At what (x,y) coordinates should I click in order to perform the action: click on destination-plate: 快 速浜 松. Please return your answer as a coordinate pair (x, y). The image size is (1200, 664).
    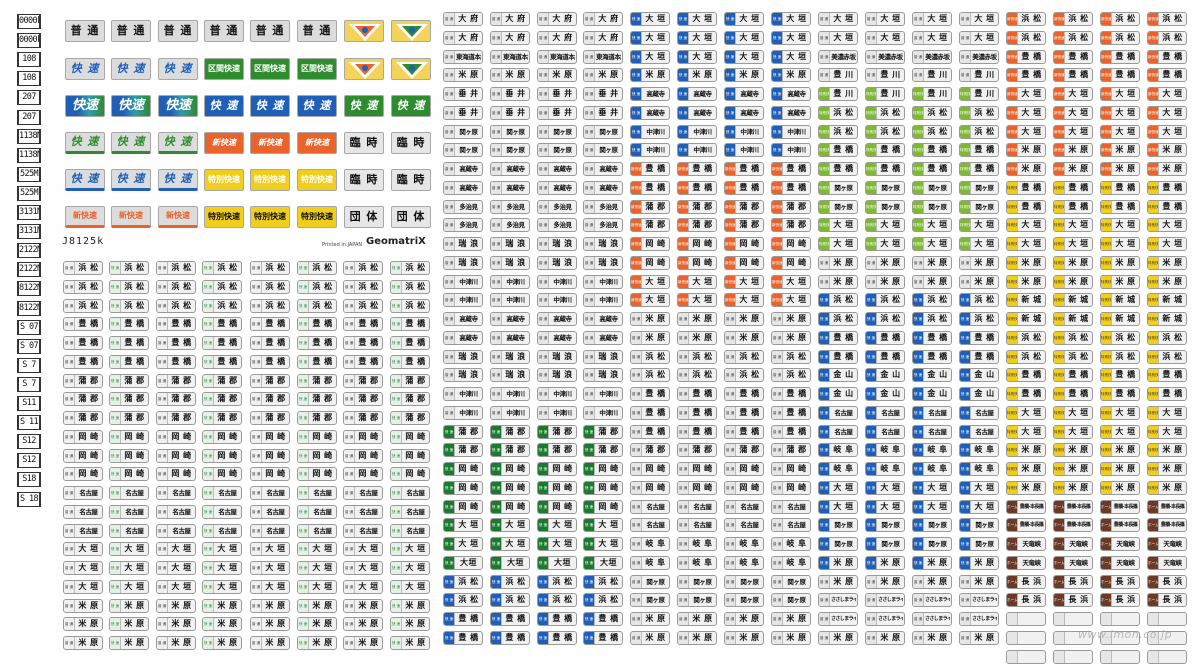
    Looking at the image, I should click on (932, 300).